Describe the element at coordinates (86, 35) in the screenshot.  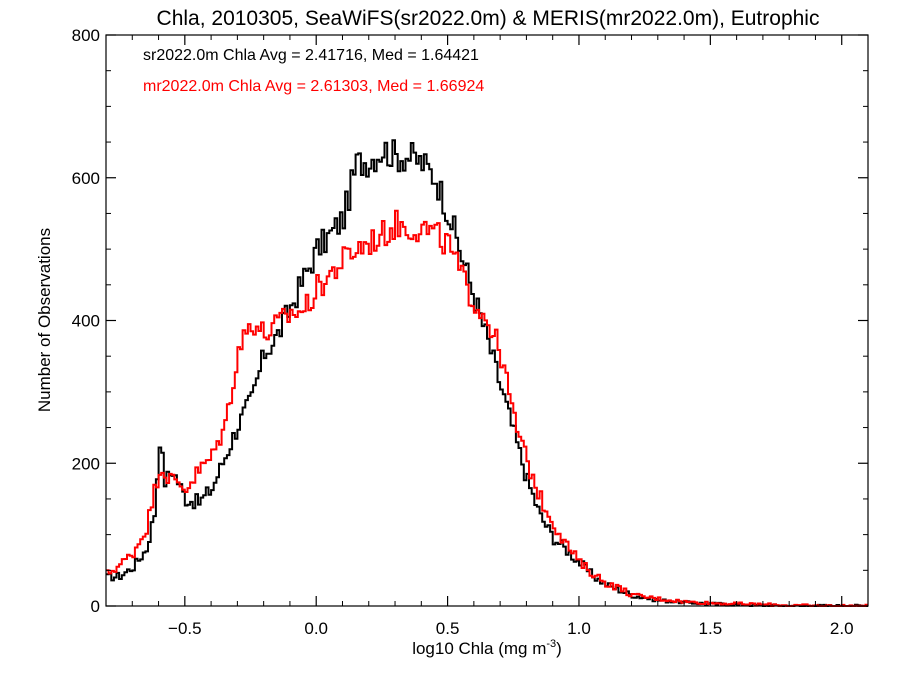
I see `y-tick-label: 800` at that location.